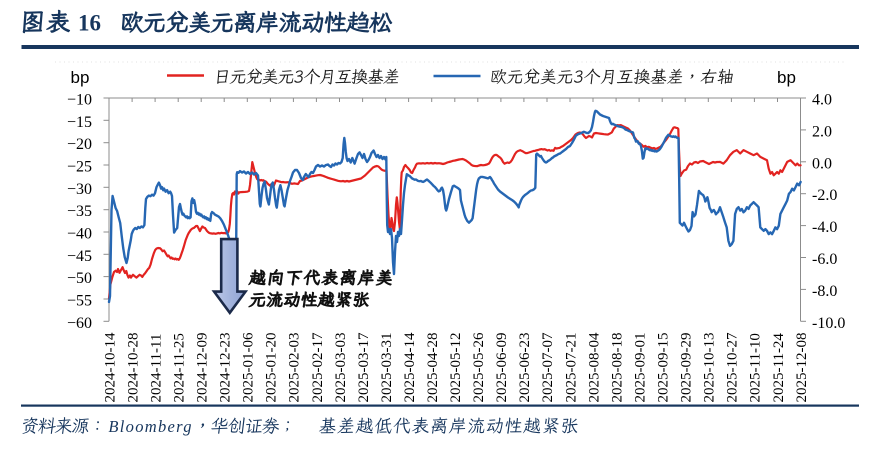 The image size is (872, 451). What do you see at coordinates (479, 367) in the screenshot?
I see `svg-text: 2025-05-26` at bounding box center [479, 367].